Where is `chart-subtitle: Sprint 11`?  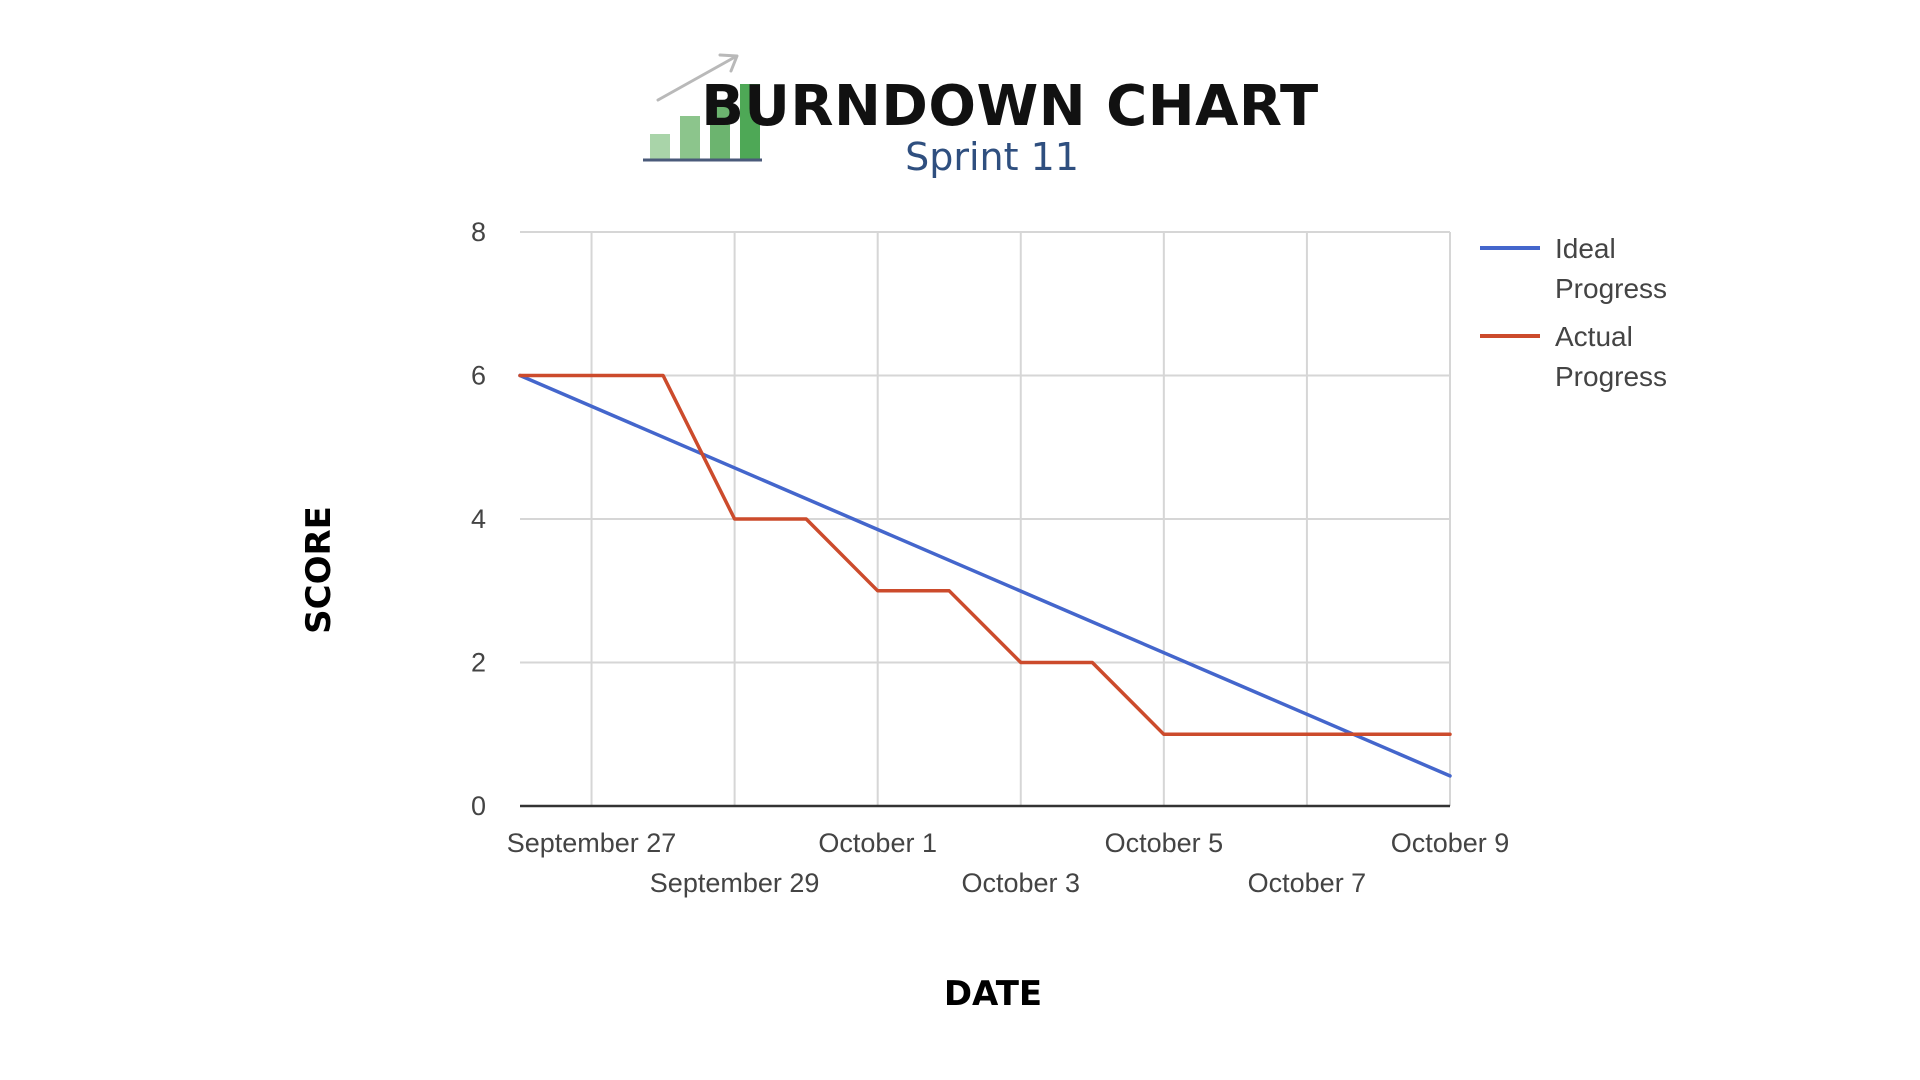
chart-subtitle: Sprint 11 is located at coordinates (992, 157).